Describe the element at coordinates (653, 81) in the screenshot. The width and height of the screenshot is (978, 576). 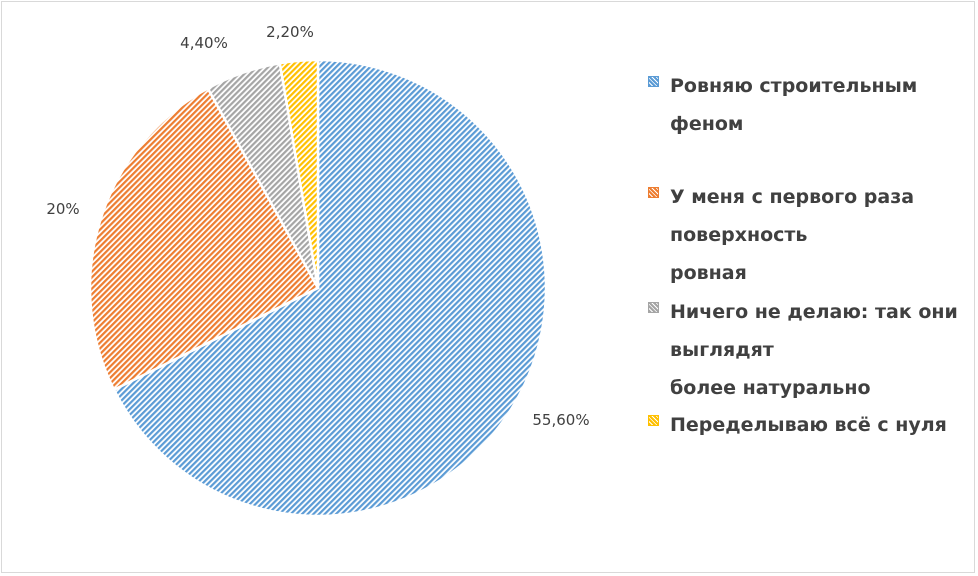
I see `legend-swatch-heat-gun` at that location.